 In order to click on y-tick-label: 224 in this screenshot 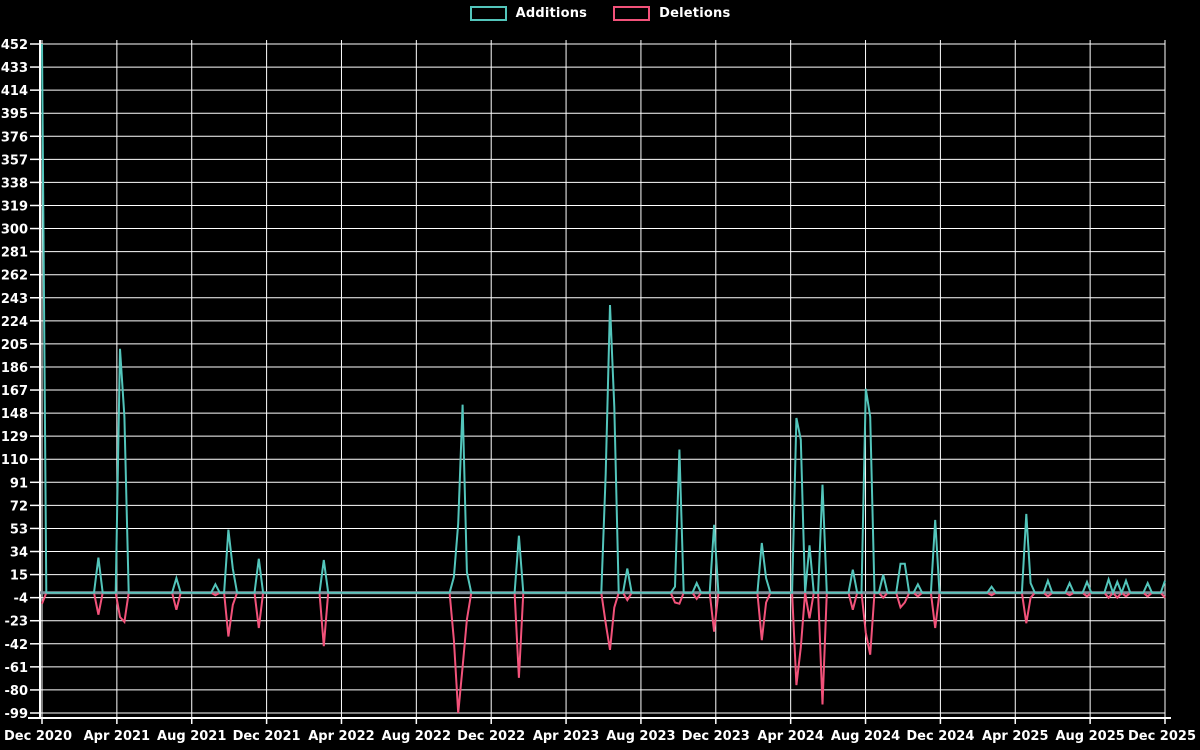, I will do `click(14, 322)`.